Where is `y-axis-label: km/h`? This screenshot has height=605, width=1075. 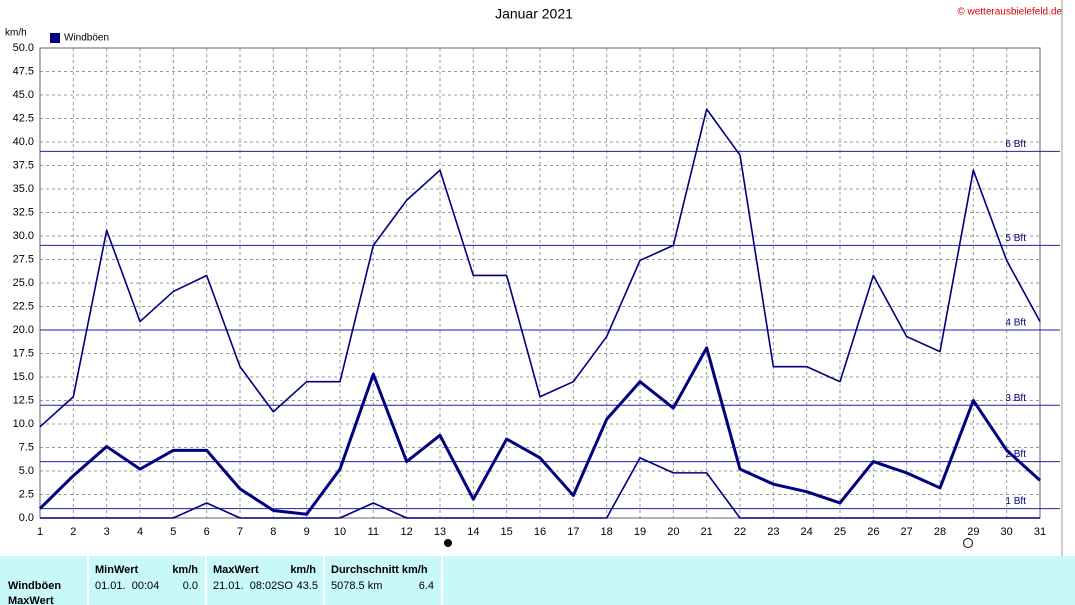
y-axis-label: km/h is located at coordinates (16, 33).